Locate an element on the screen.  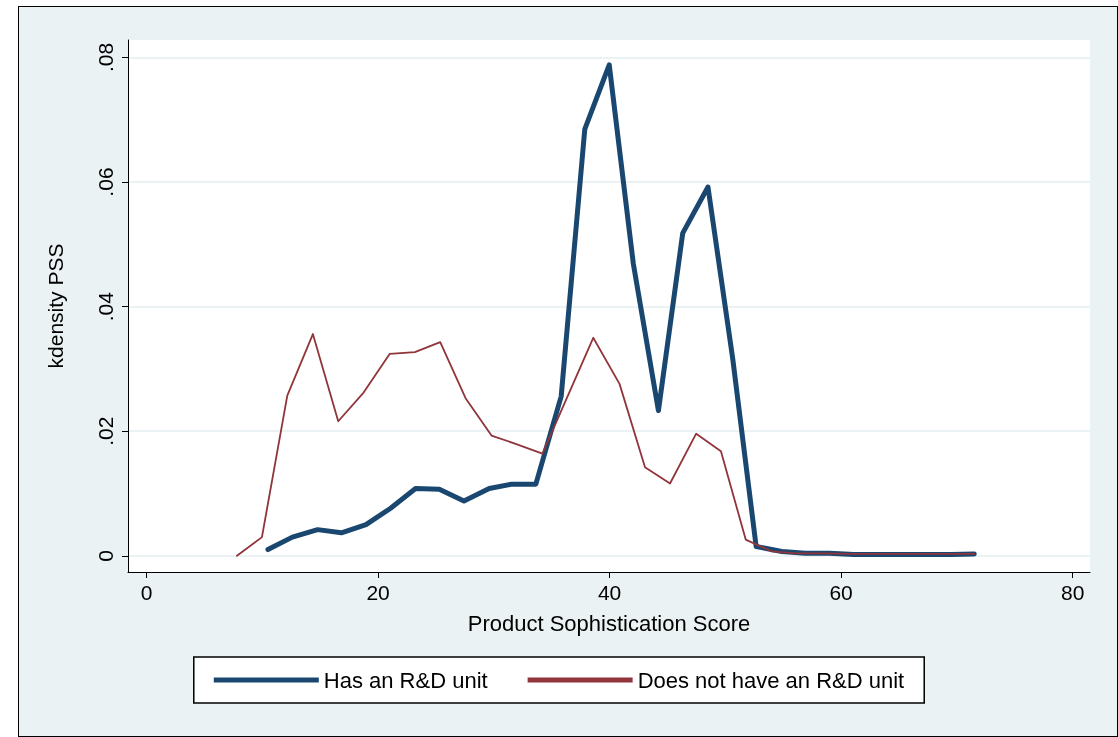
legend-label: Has an R&D unit is located at coordinates (405, 680).